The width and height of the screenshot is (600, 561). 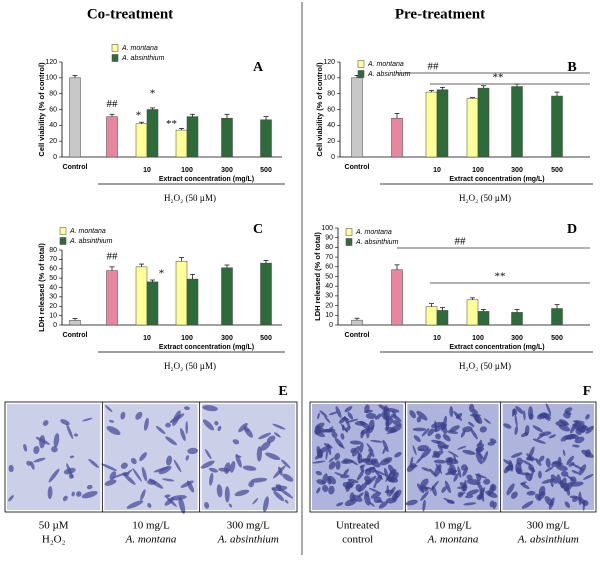 What do you see at coordinates (557, 338) in the screenshot?
I see `x-tick-label: 500` at bounding box center [557, 338].